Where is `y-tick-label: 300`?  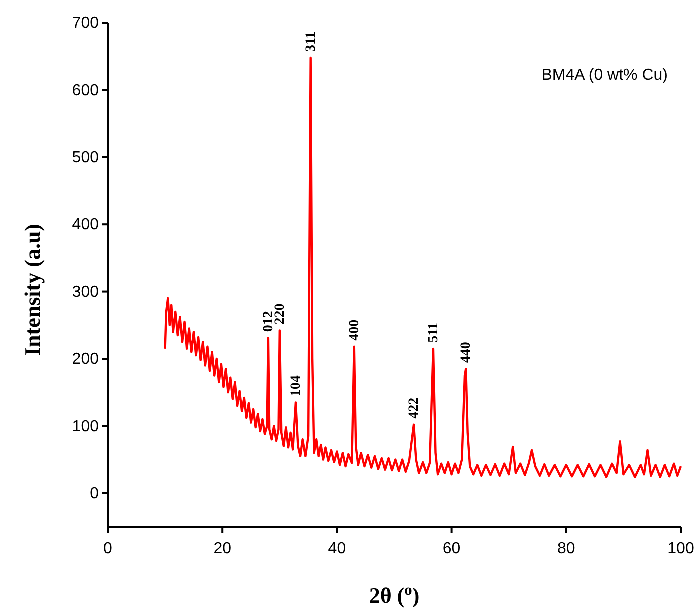
y-tick-label: 300 is located at coordinates (86, 292).